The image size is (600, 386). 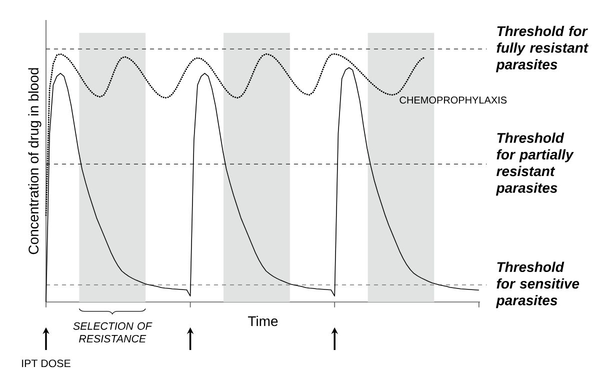 What do you see at coordinates (453, 100) in the screenshot?
I see `series-label: CHEMOPROPHYLAXIS` at bounding box center [453, 100].